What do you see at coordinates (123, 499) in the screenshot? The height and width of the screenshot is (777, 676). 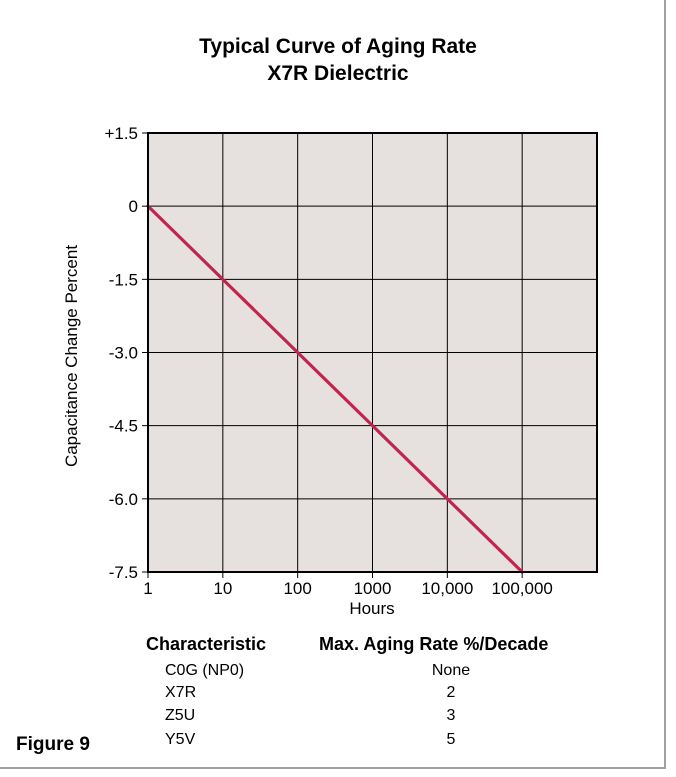 I see `y-tick-label: -6.0` at bounding box center [123, 499].